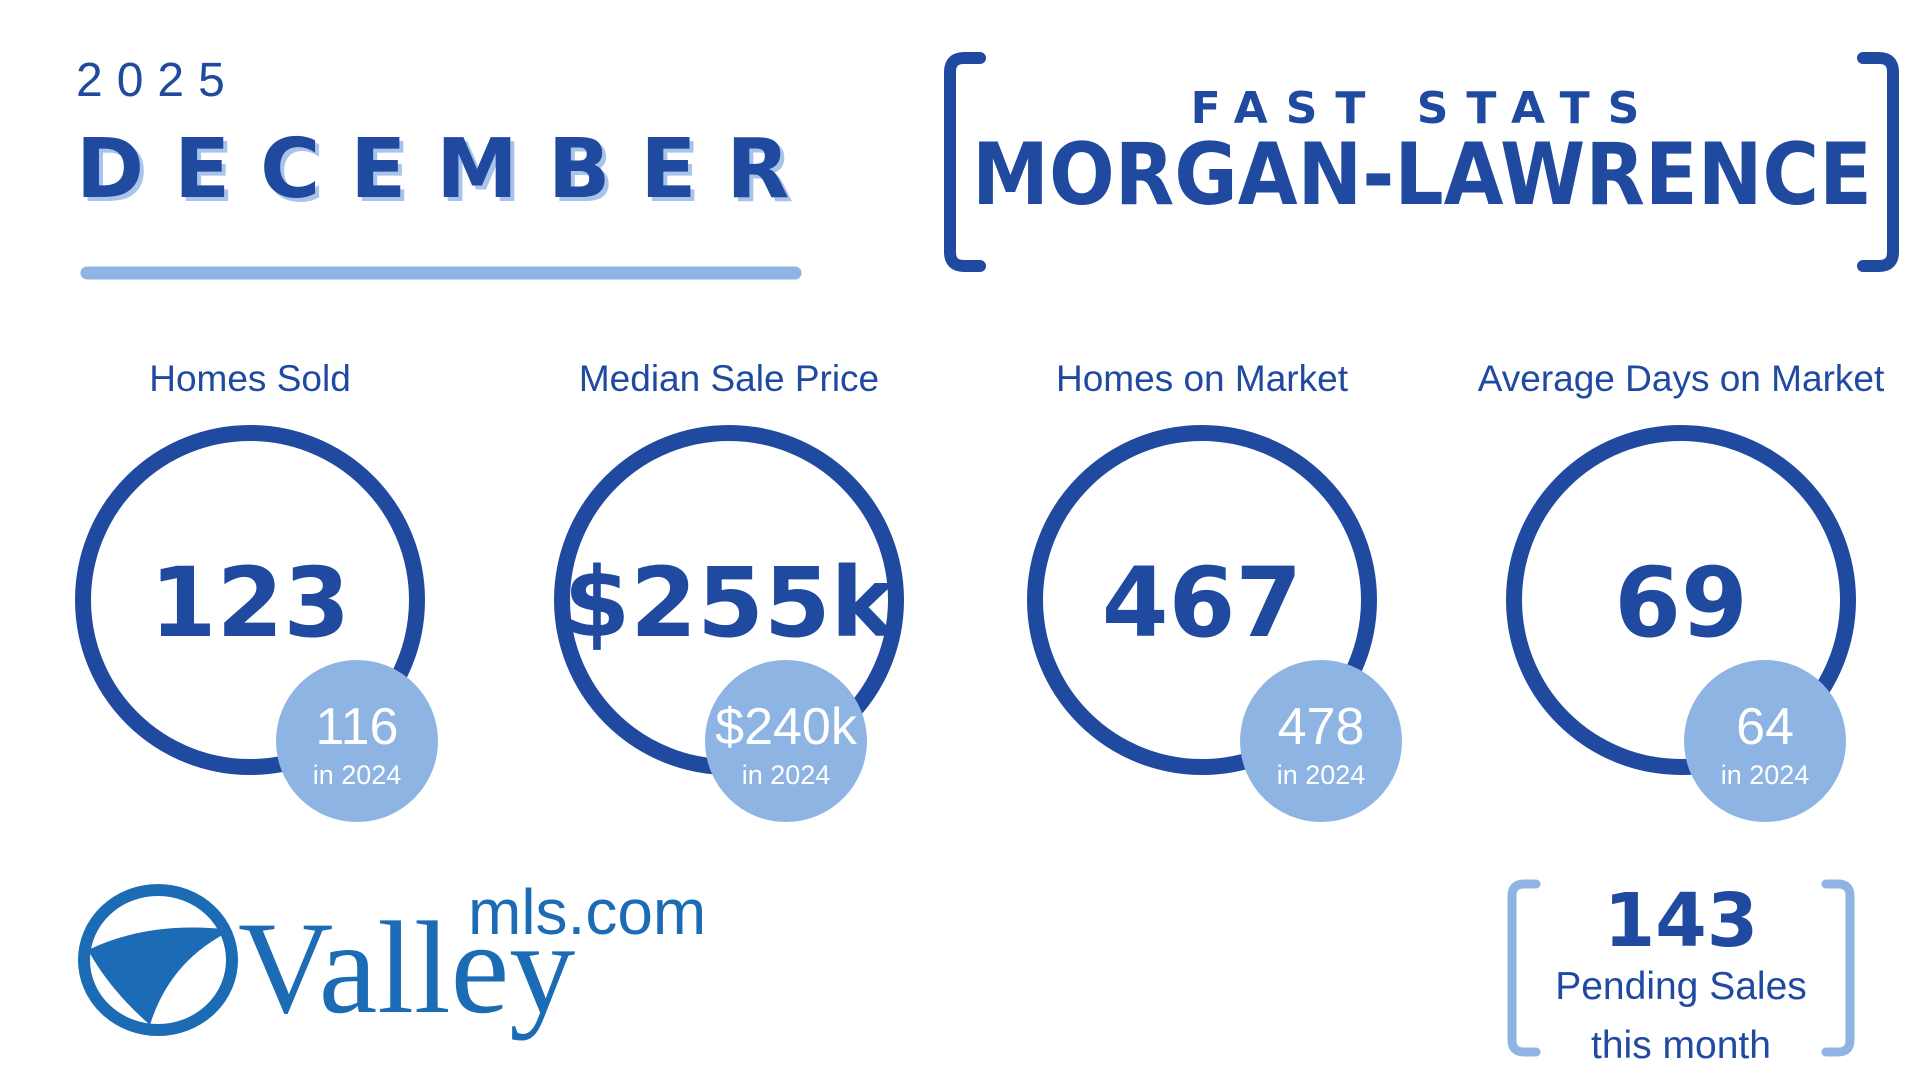  I want to click on logo-suffix: mls.com, so click(587, 912).